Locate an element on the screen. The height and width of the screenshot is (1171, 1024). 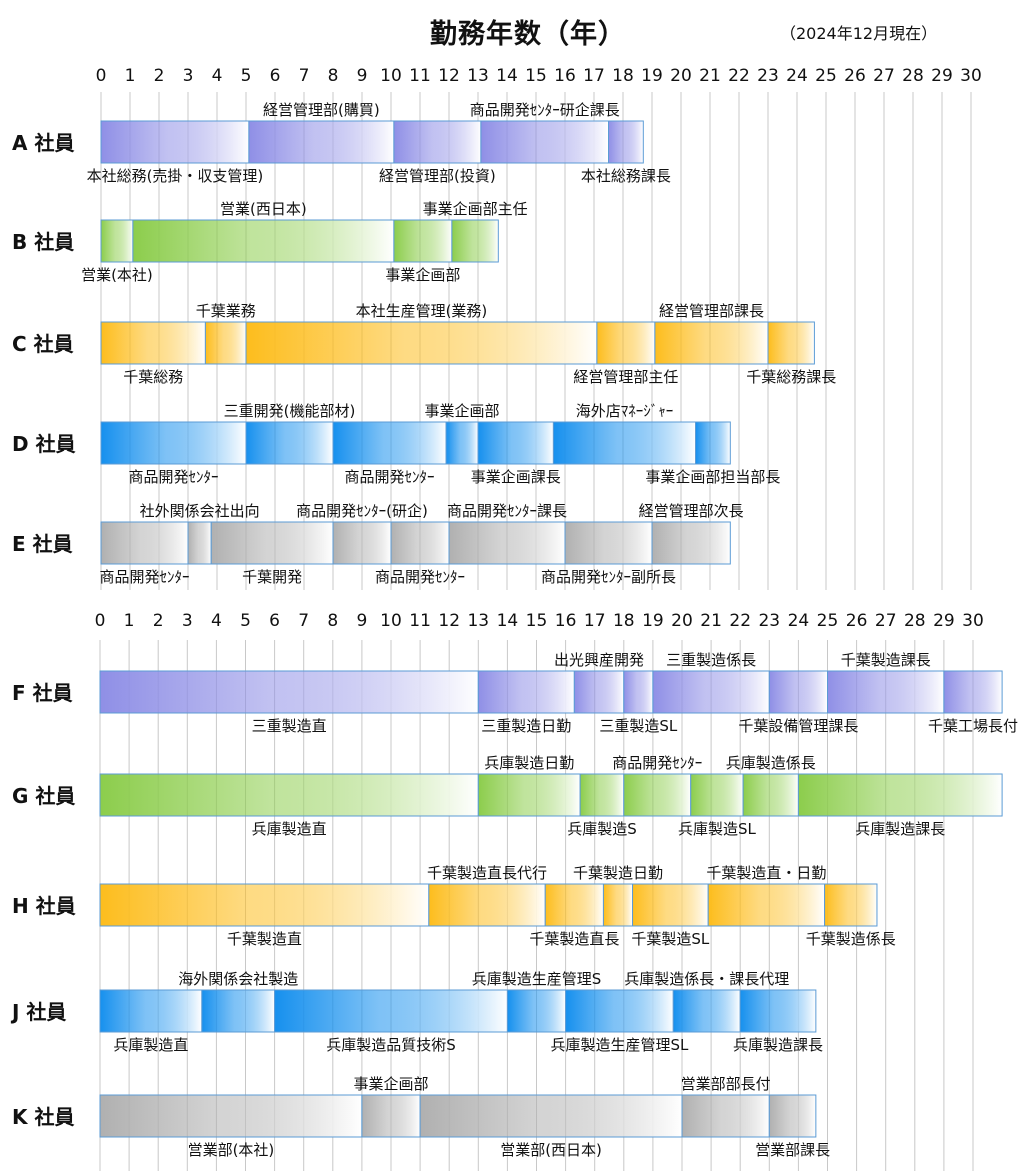
career-segment-label: 経営管理部(投資) is located at coordinates (437, 176).